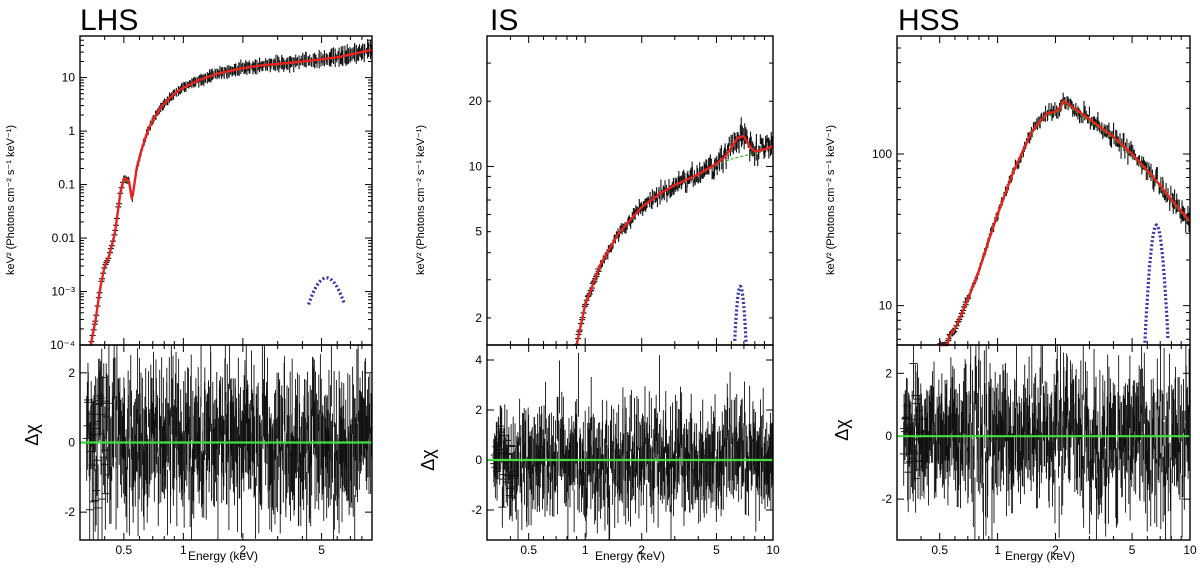 The image size is (1200, 574). Describe the element at coordinates (842, 430) in the screenshot. I see `residual-label-hss: Δχ` at that location.